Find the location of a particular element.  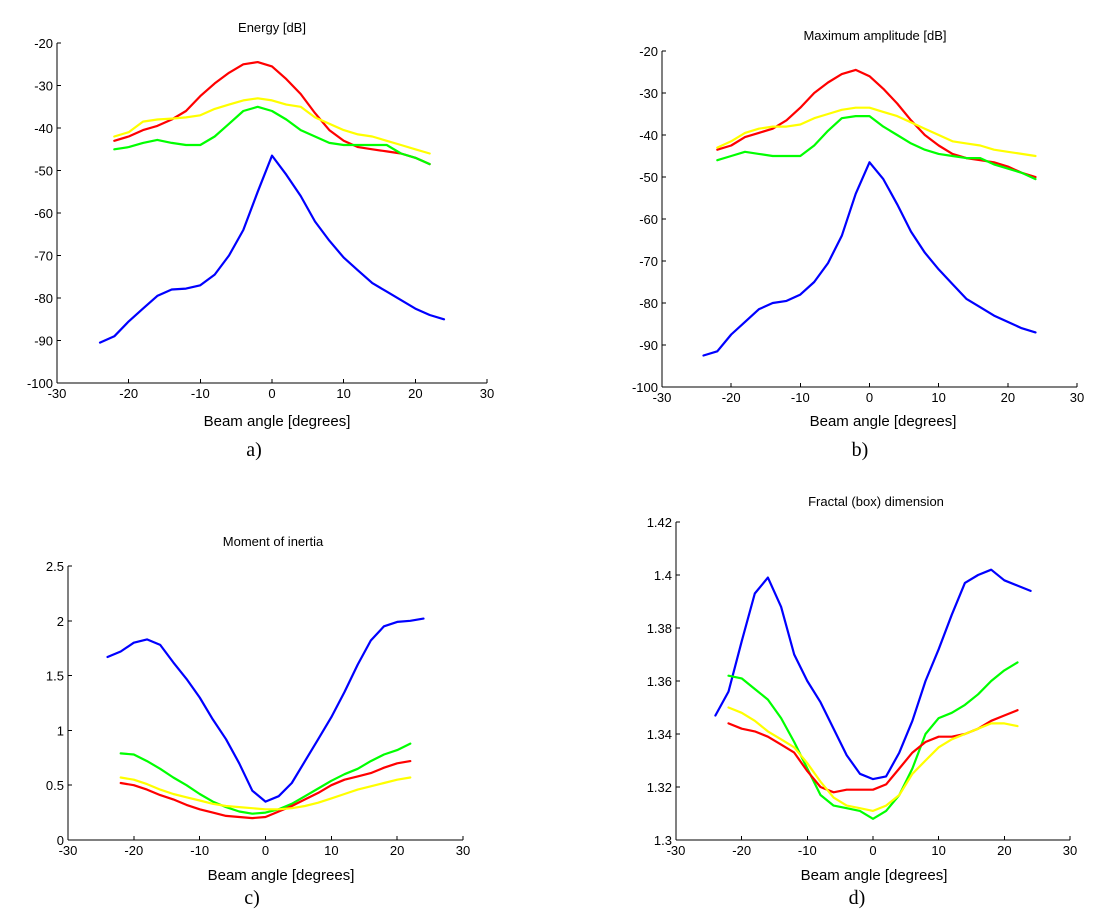

panel-b-y-tick-label: -20 is located at coordinates (648, 51).